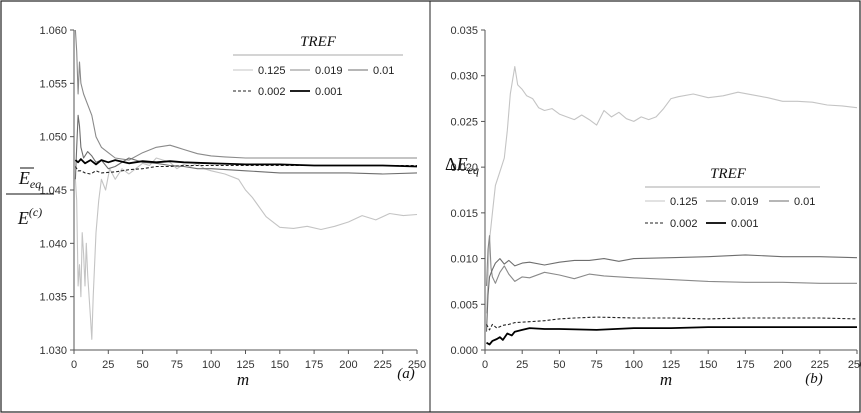 The image size is (861, 413). I want to click on y-label-numerator: Eeq, so click(29, 179).